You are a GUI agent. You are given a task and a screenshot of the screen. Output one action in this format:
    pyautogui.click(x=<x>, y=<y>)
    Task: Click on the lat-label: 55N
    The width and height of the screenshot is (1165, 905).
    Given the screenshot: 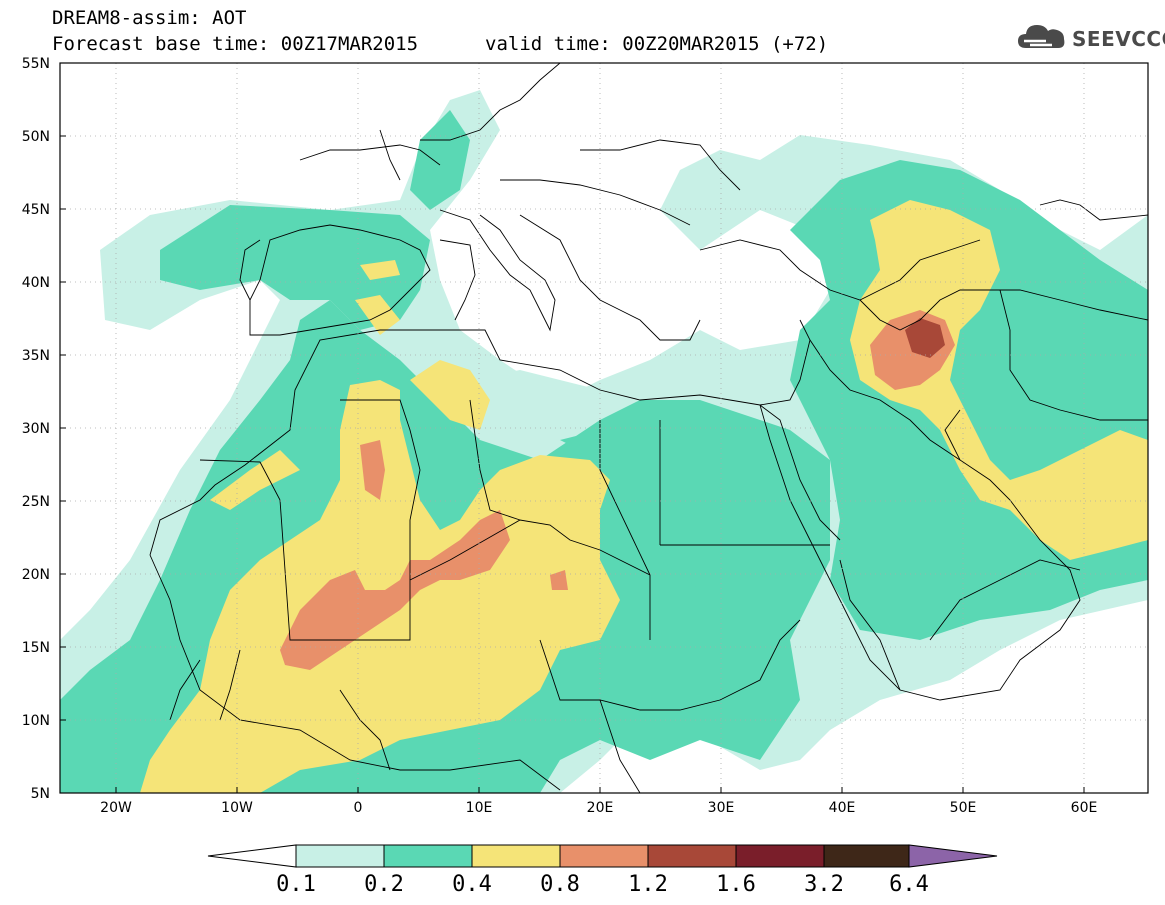 What is the action you would take?
    pyautogui.click(x=36, y=64)
    